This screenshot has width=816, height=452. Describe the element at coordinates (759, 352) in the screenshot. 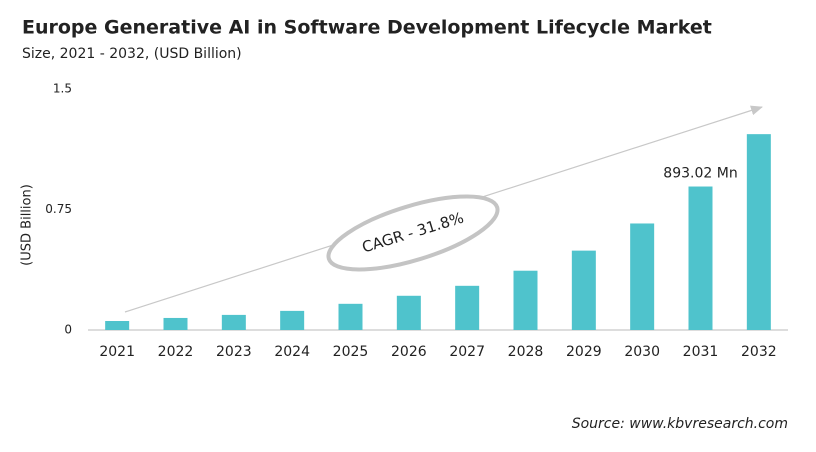

I see `x-tick-label: 2032` at that location.